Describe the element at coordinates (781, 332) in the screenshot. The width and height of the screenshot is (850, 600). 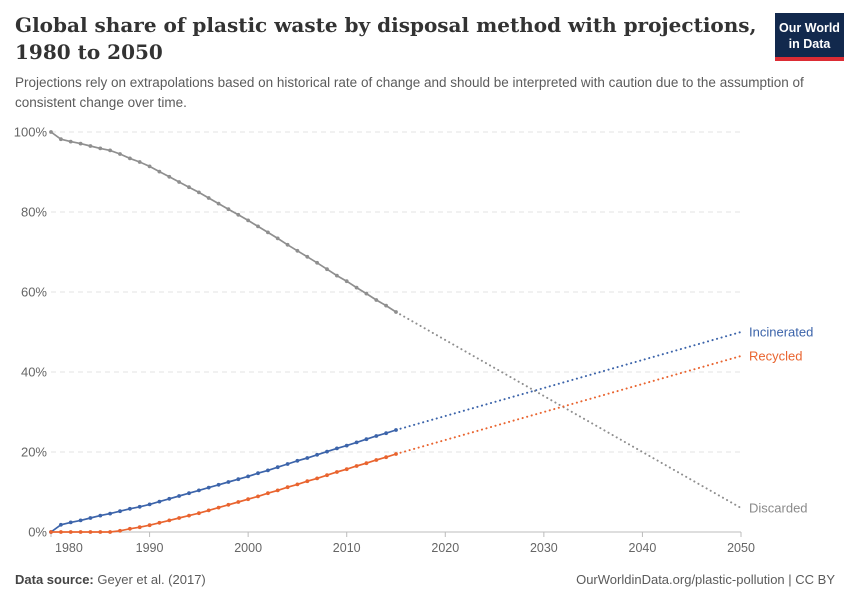
I see `series-label-incinerated: Incinerated` at that location.